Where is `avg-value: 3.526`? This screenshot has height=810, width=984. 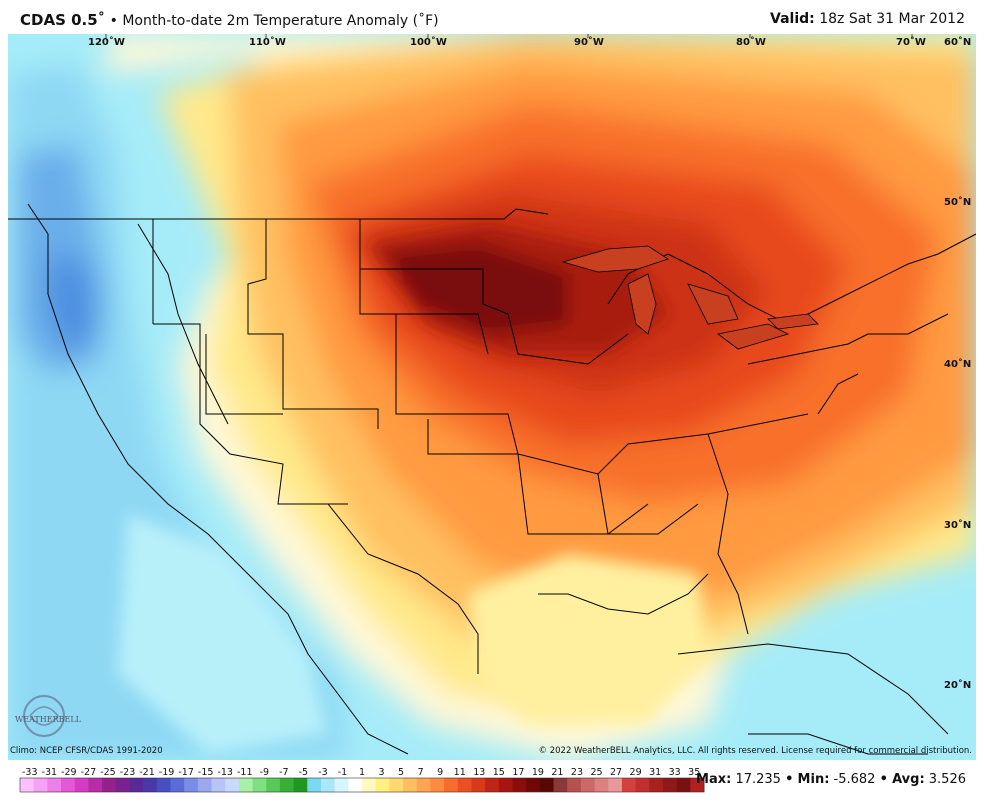 avg-value: 3.526 is located at coordinates (947, 779).